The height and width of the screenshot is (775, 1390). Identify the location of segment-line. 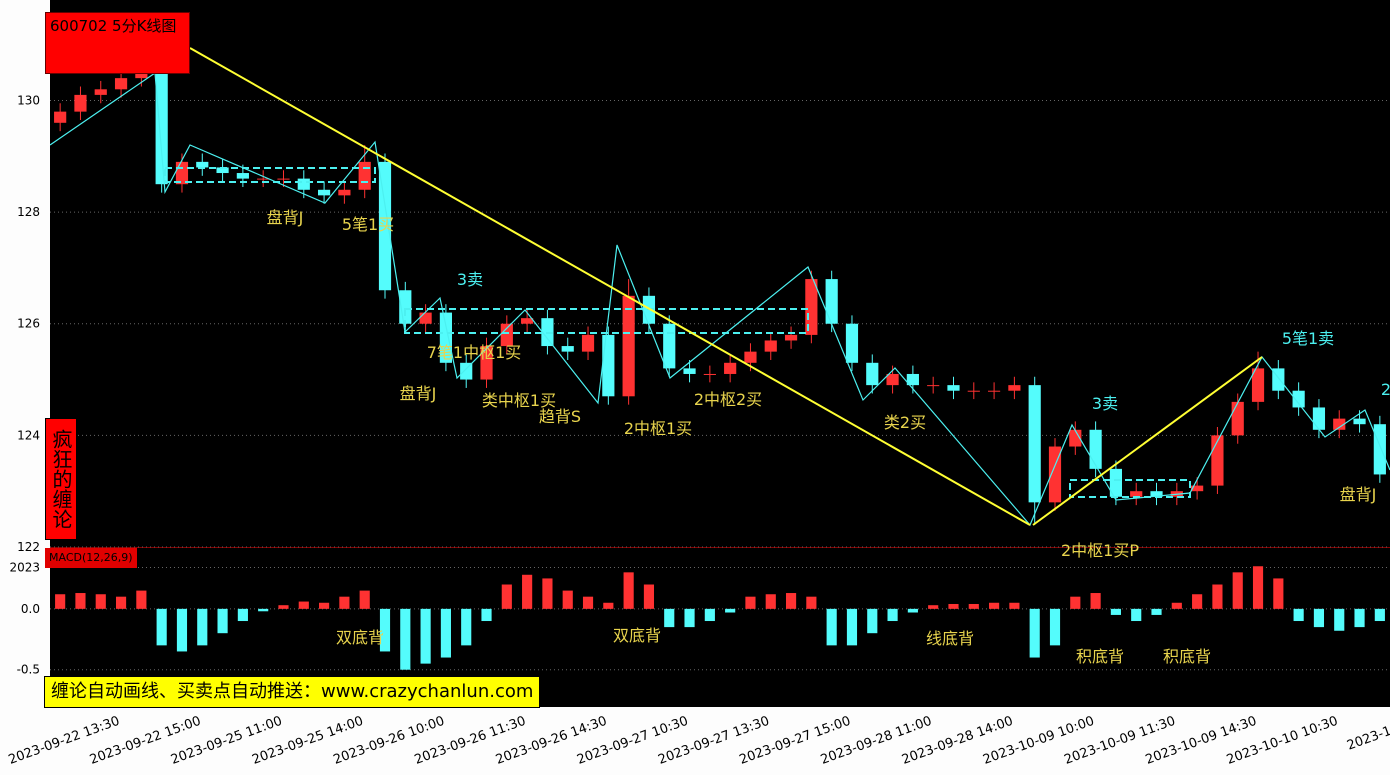
(1147, 441).